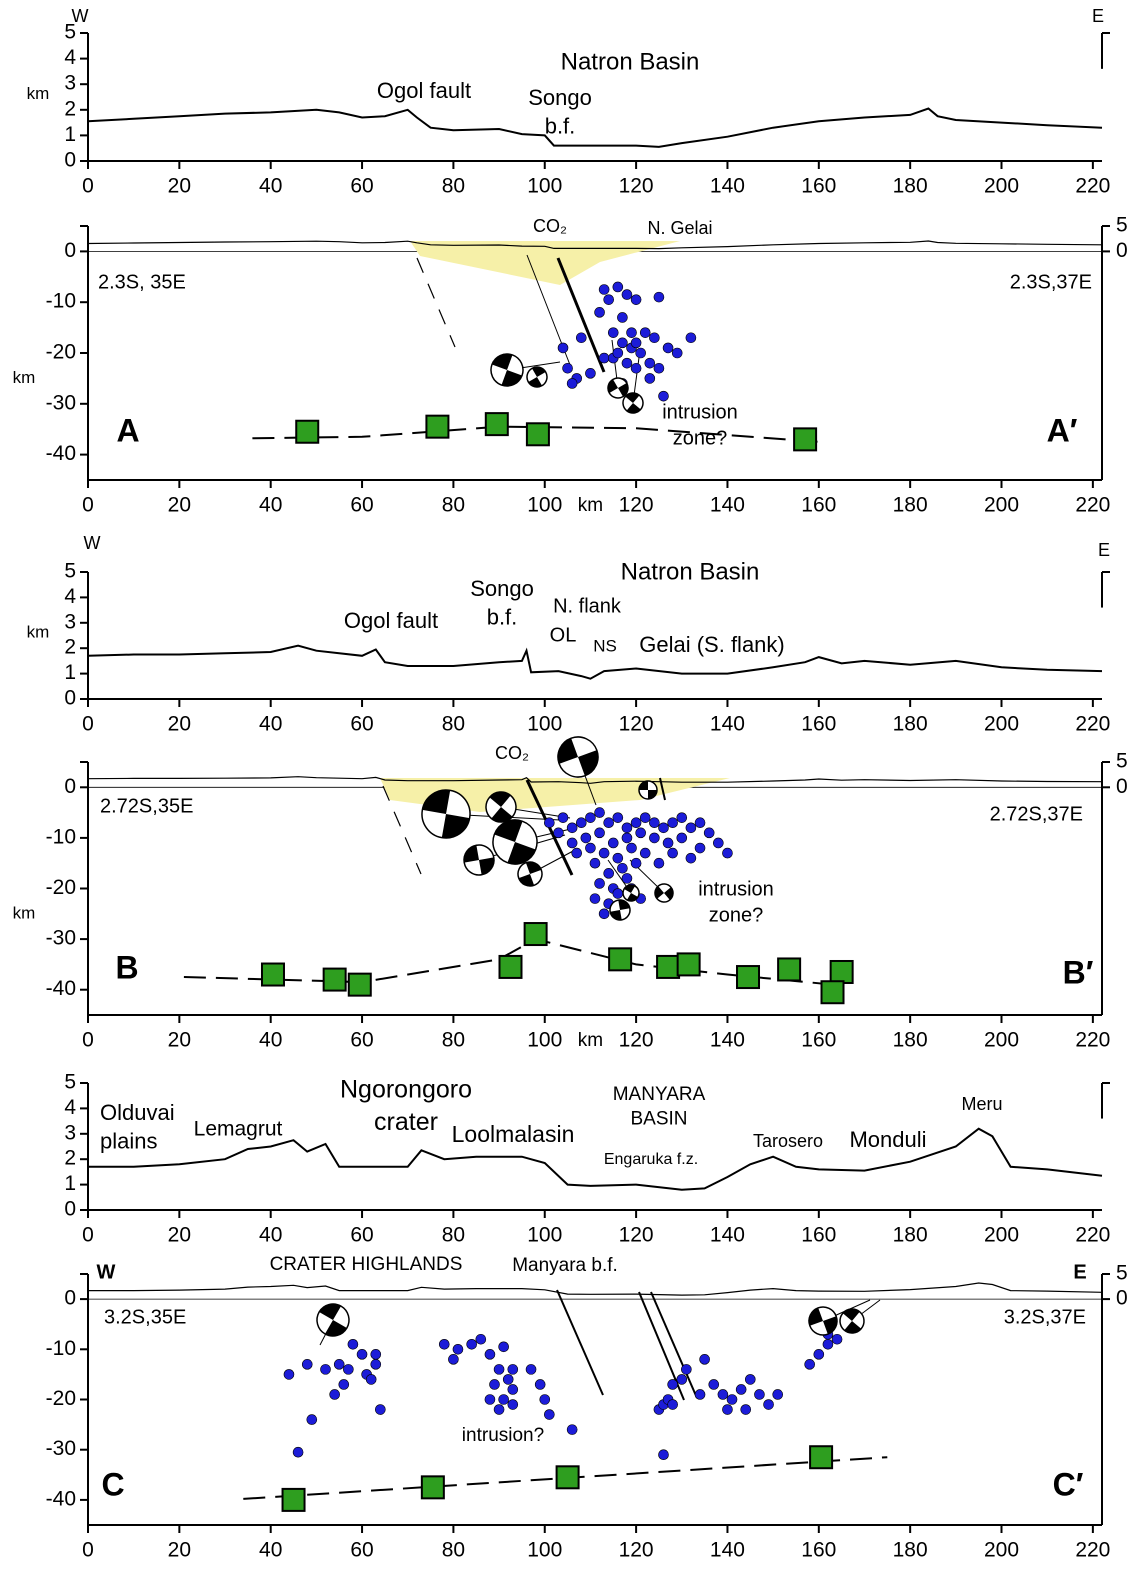  I want to click on annotation: A, so click(127, 430).